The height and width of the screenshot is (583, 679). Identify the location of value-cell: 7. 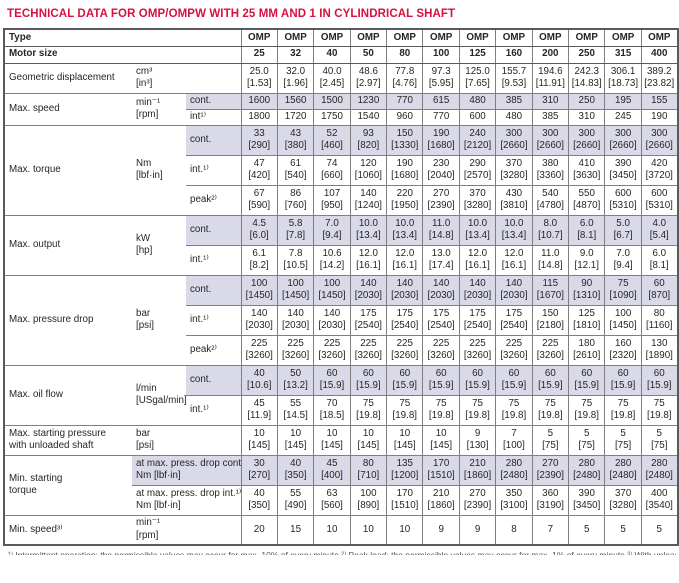
(550, 530).